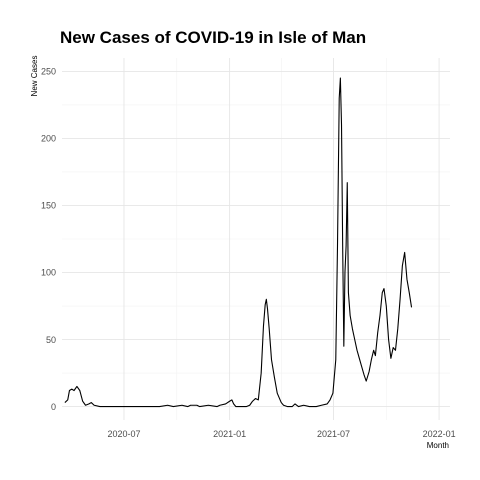 The height and width of the screenshot is (480, 480). Describe the element at coordinates (48, 206) in the screenshot. I see `y-tick-label: 150` at that location.